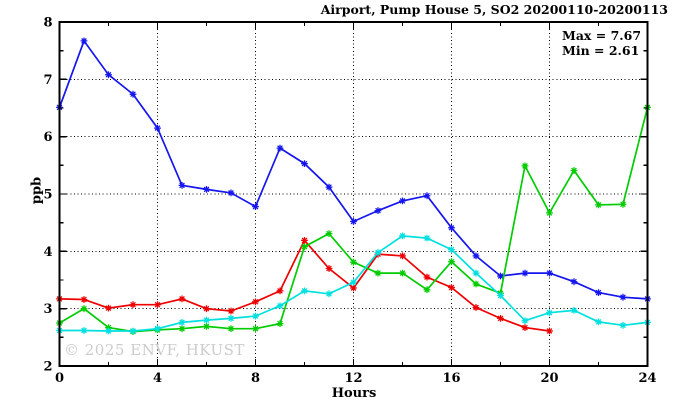  I want to click on x-tick-label: 24, so click(647, 378).